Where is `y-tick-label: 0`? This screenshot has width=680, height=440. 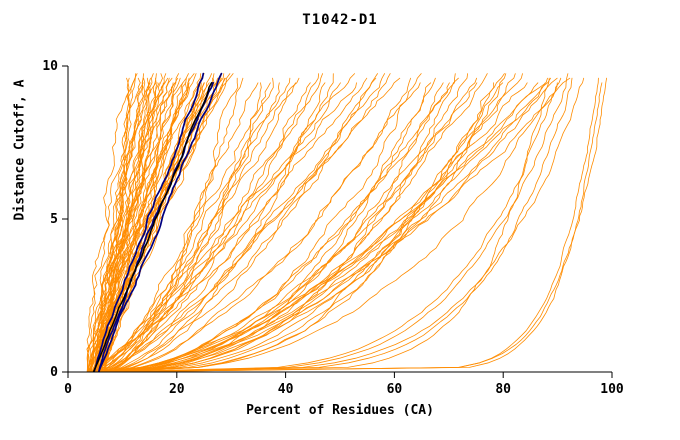
y-tick-label: 0 is located at coordinates (54, 372).